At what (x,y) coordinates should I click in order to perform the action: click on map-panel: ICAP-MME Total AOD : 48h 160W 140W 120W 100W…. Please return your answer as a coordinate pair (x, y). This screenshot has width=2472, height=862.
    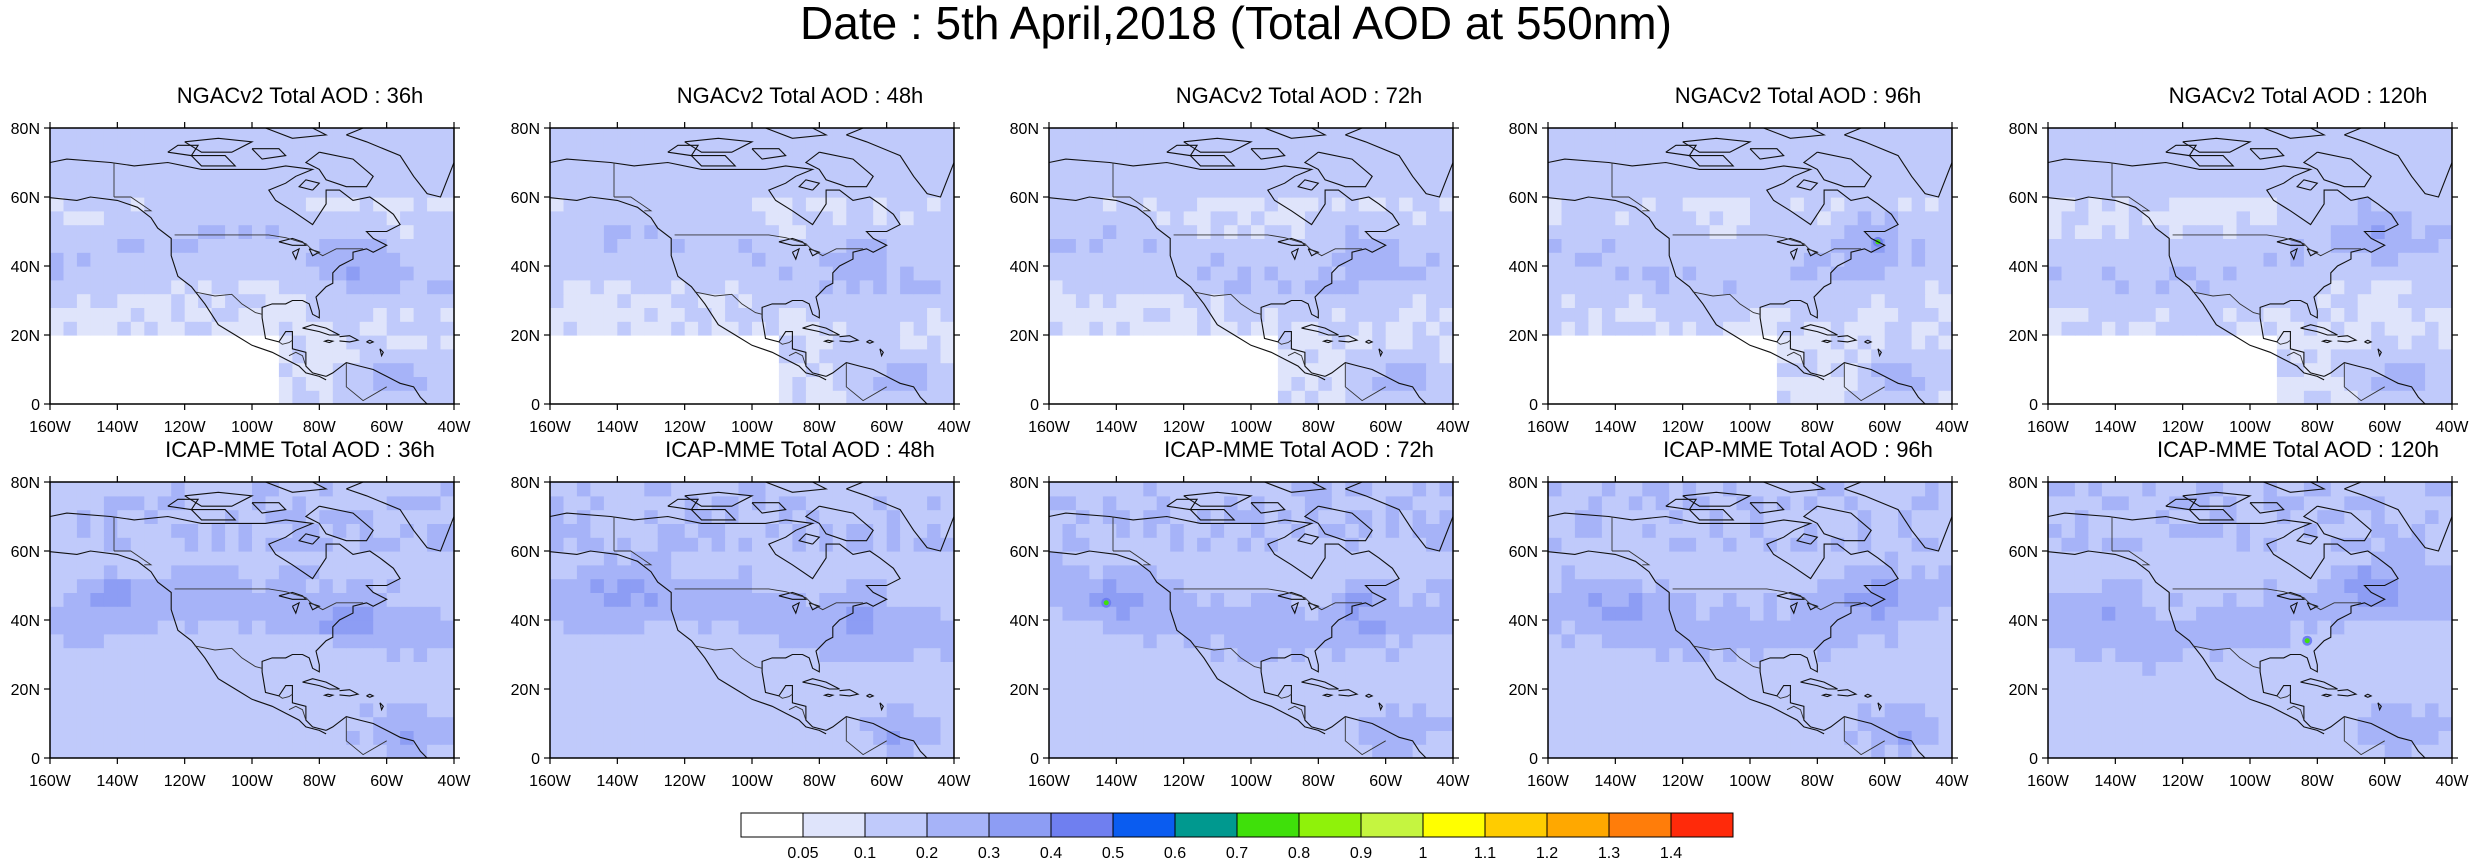
    Looking at the image, I should click on (780, 614).